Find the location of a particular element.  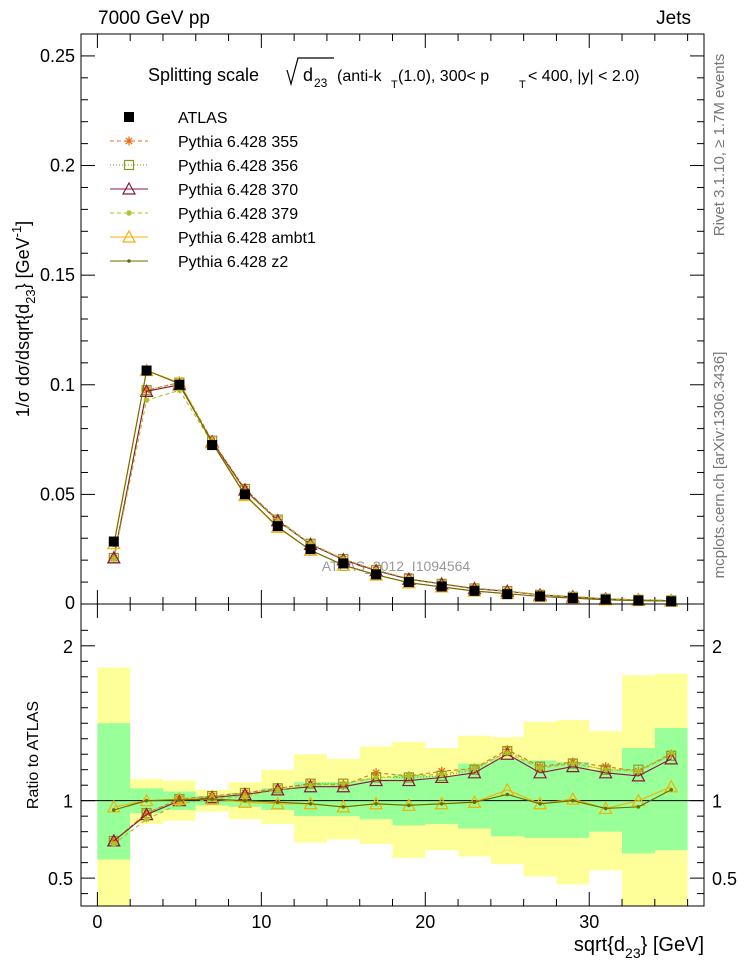

series-point is located at coordinates (113, 557).